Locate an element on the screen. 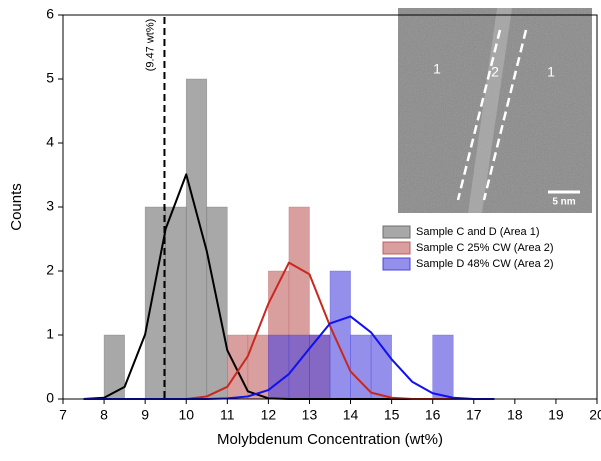 This screenshot has width=601, height=461. x-tick-label: 17 is located at coordinates (474, 415).